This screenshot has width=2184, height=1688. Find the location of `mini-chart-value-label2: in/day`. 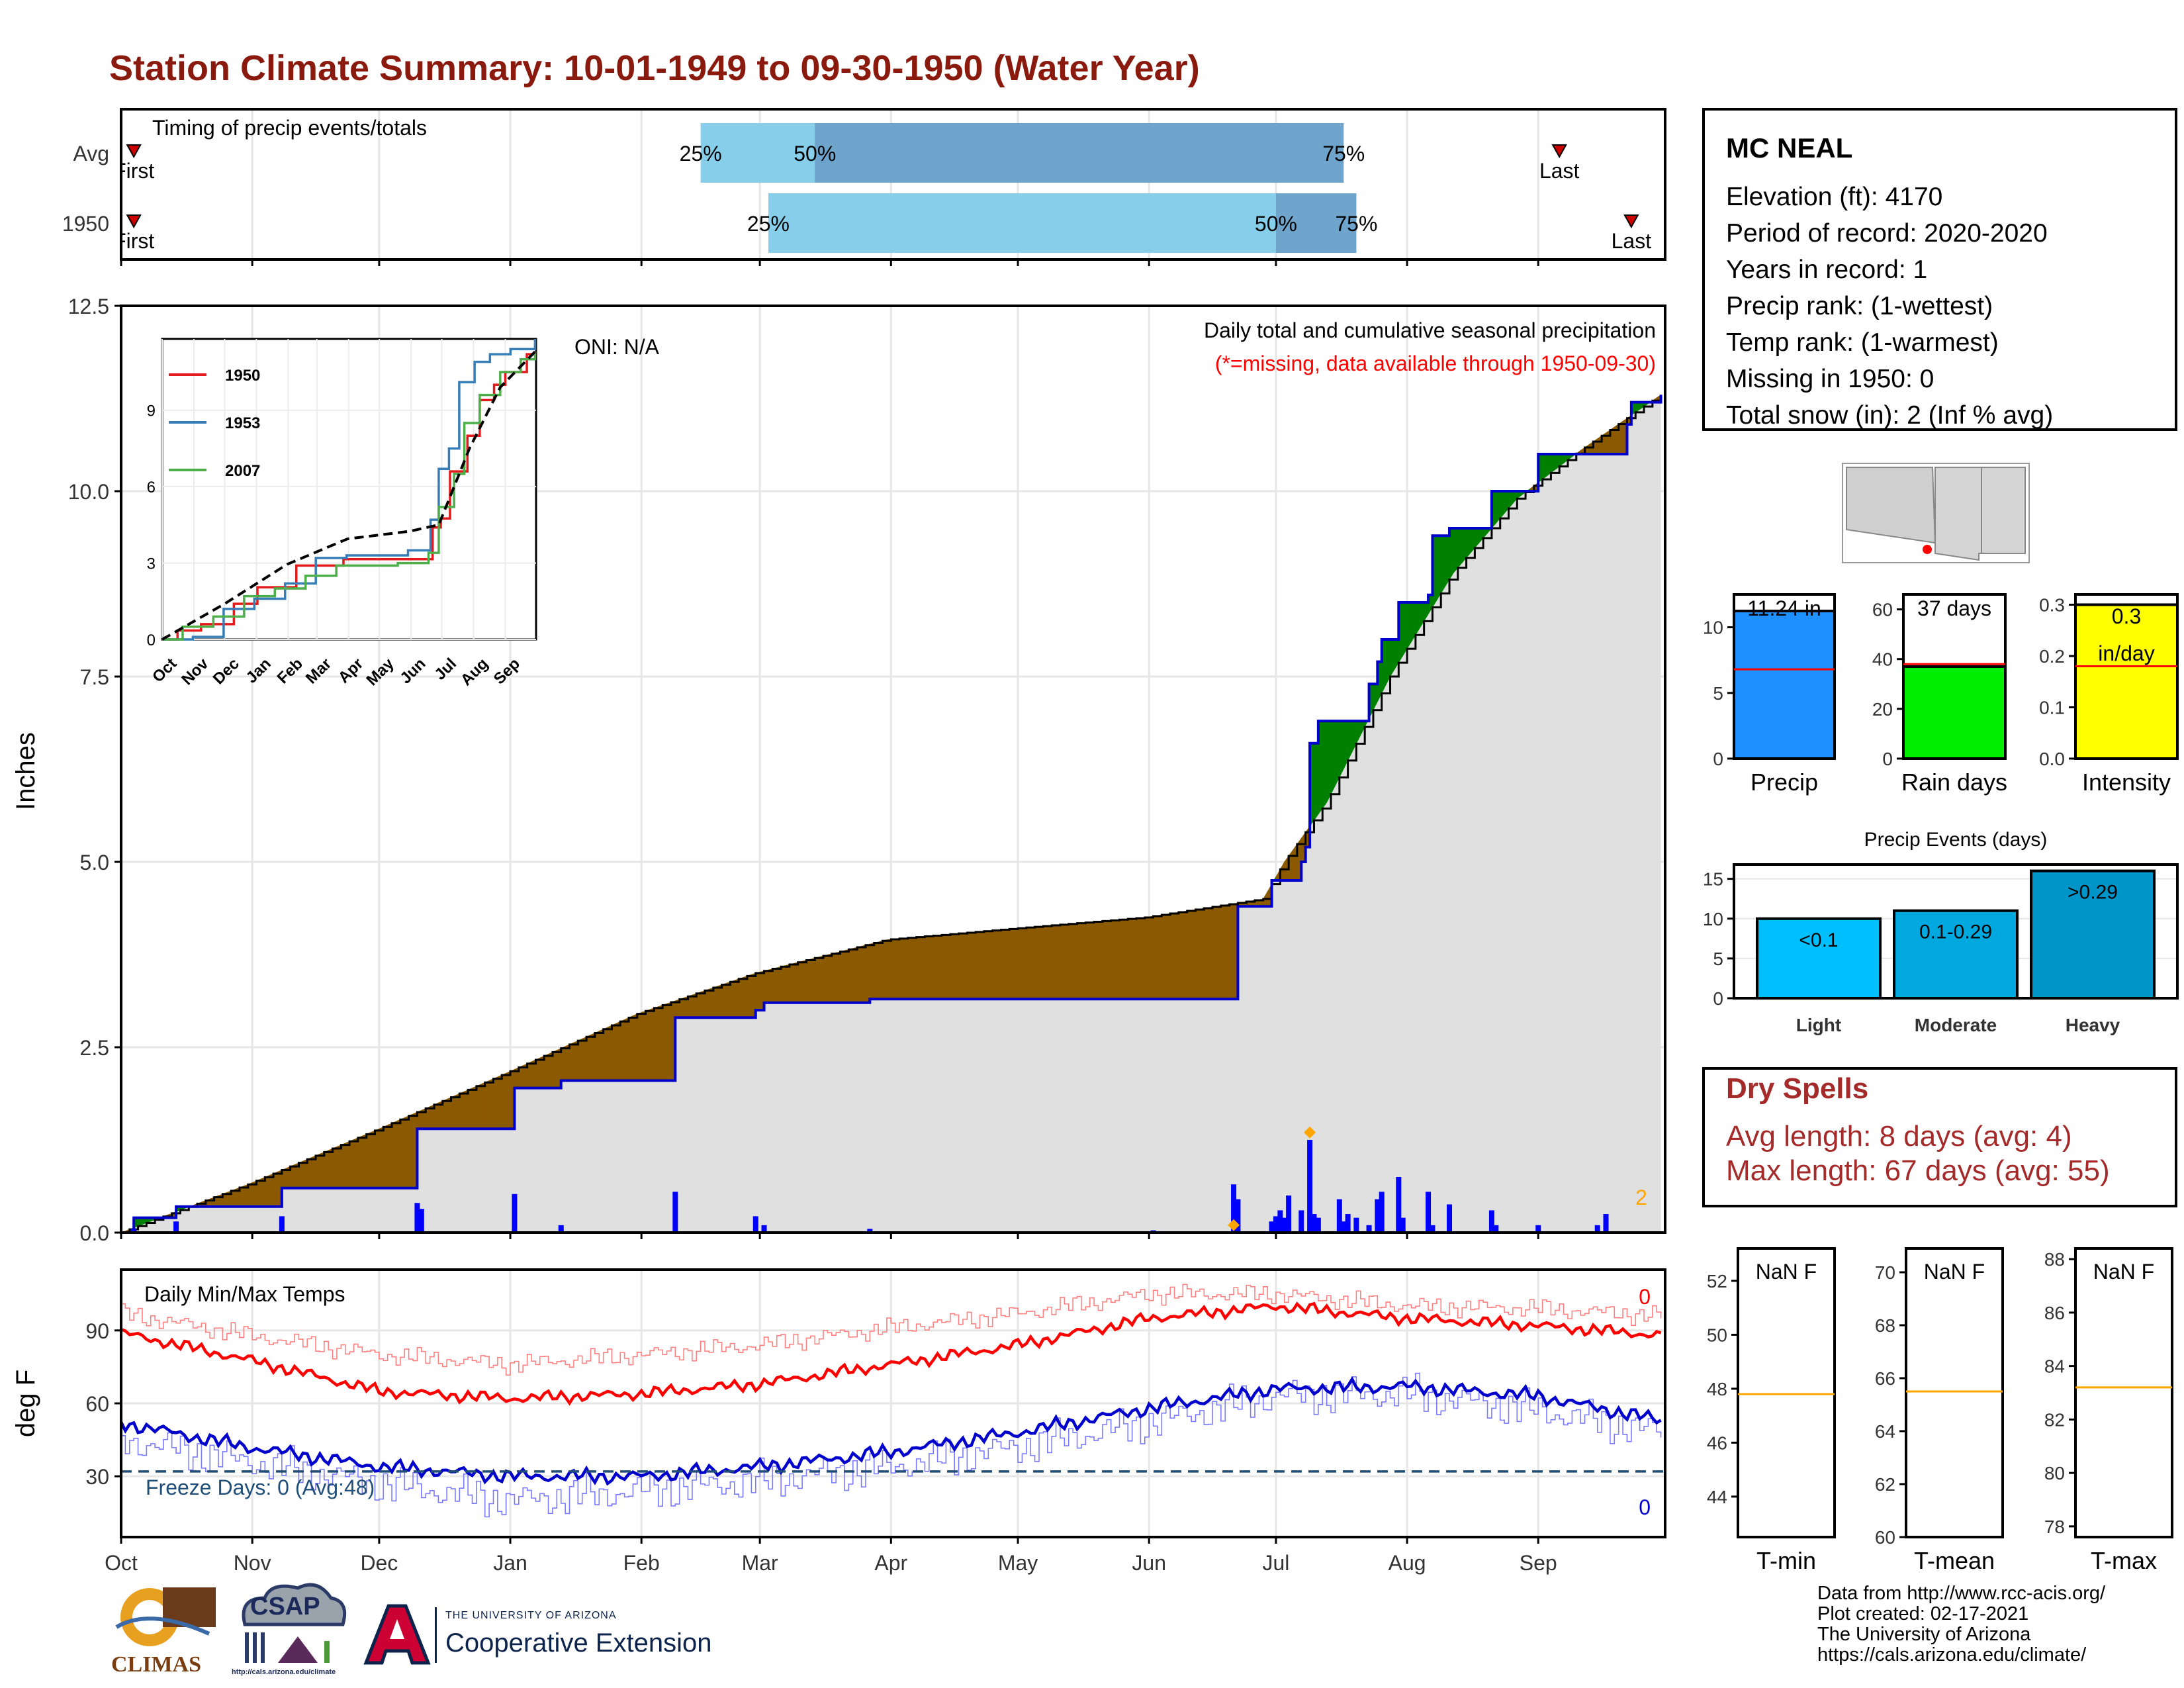

mini-chart-value-label2: in/day is located at coordinates (2126, 653).